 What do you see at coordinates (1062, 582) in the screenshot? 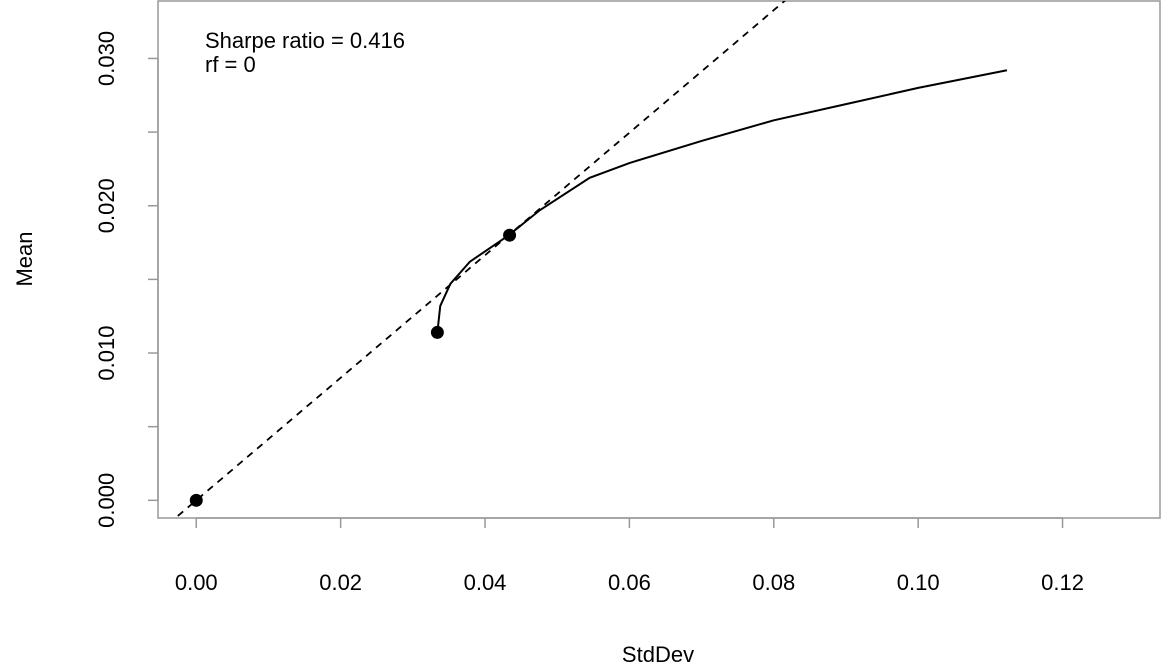
I see `x-tick-label: 0.12` at bounding box center [1062, 582].